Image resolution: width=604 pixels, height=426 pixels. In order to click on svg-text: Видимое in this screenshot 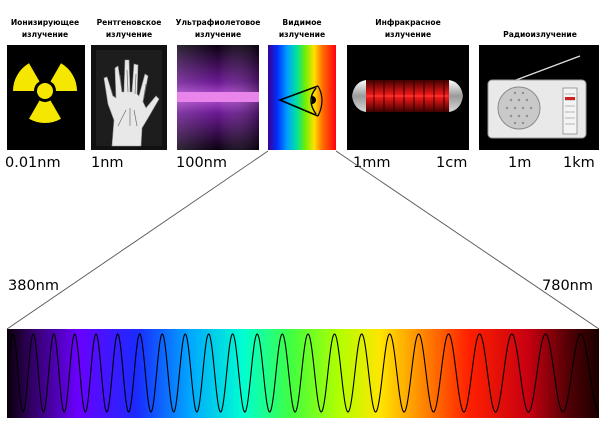, I will do `click(301, 22)`.